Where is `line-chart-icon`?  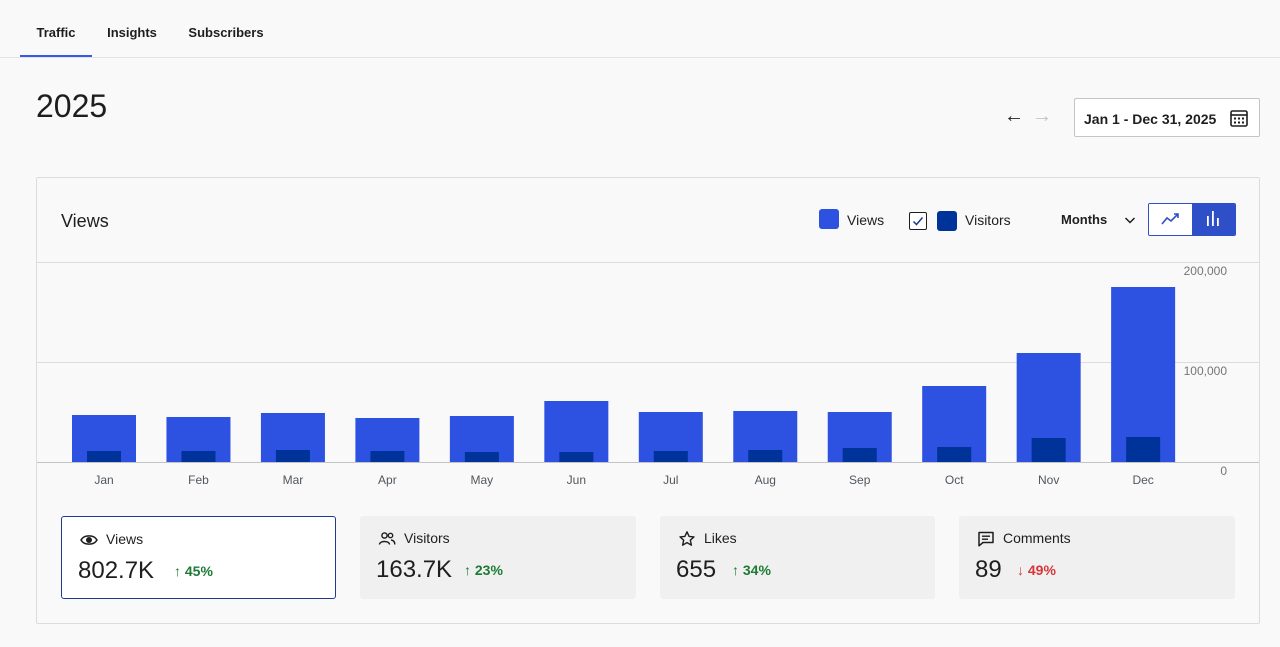
line-chart-icon is located at coordinates (1170, 219).